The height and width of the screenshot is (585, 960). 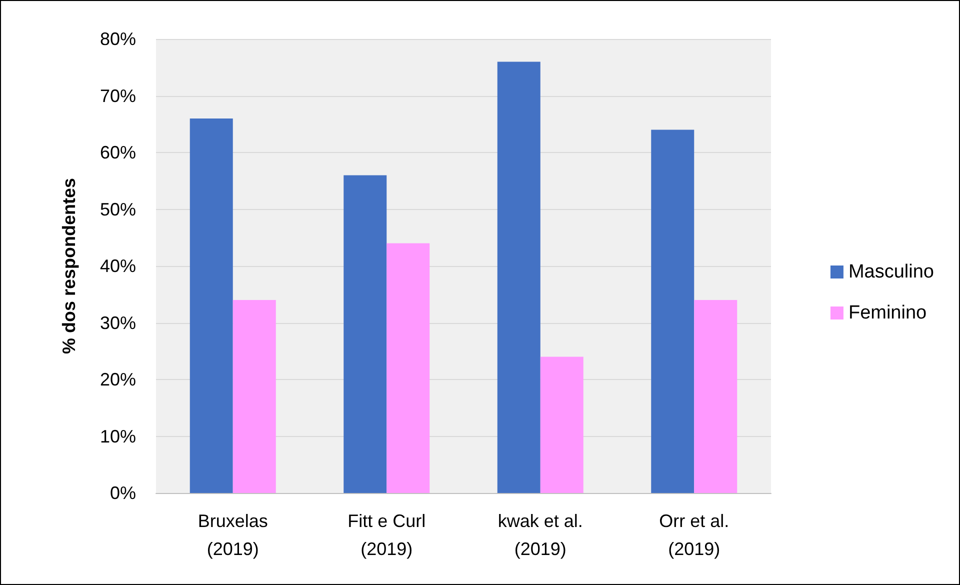 What do you see at coordinates (540, 535) in the screenshot?
I see `x-tick-label: kwak et al. (2019)` at bounding box center [540, 535].